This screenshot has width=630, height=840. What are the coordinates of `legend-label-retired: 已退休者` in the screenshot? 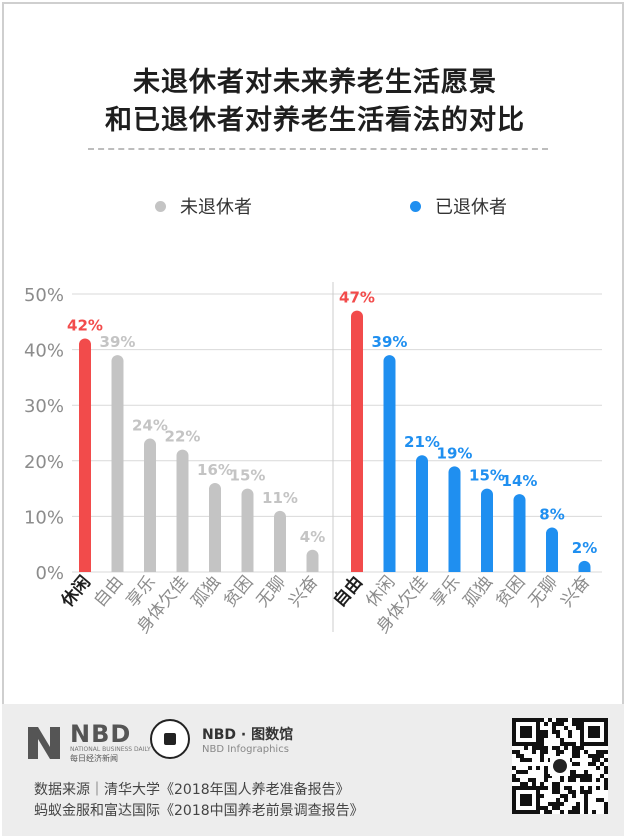 It's located at (471, 207).